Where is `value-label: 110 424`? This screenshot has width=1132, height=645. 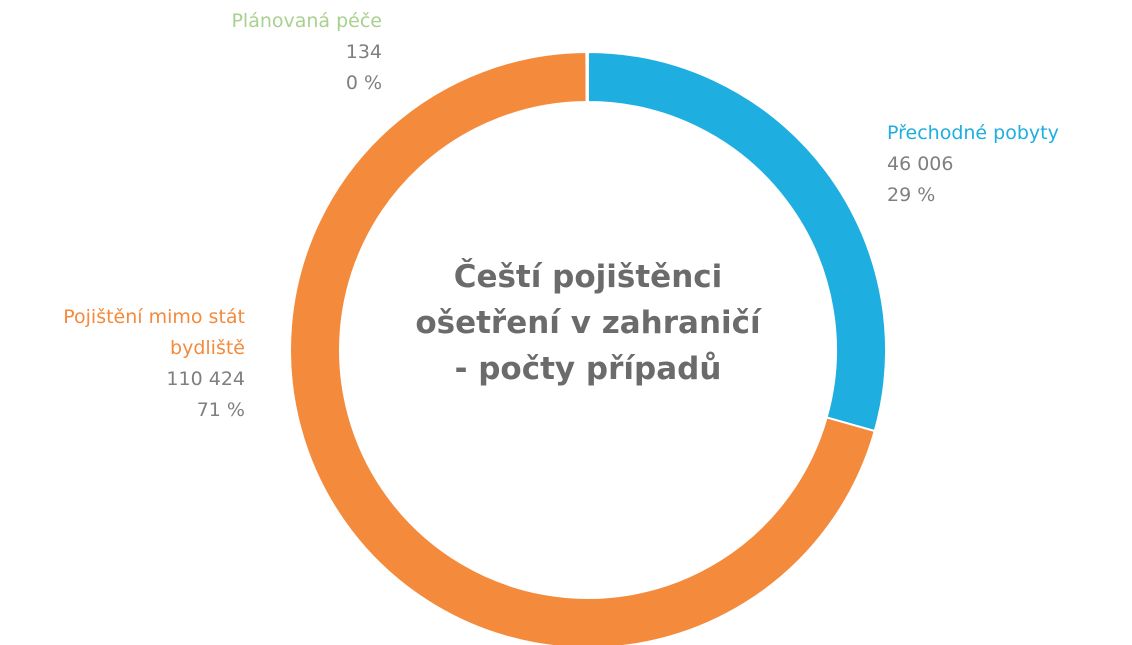 value-label: 110 424 is located at coordinates (205, 379).